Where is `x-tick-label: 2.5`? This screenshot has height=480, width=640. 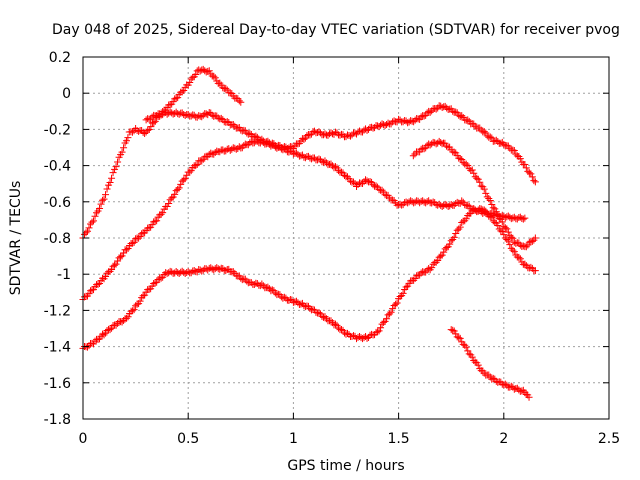 x-tick-label: 2.5 is located at coordinates (609, 439).